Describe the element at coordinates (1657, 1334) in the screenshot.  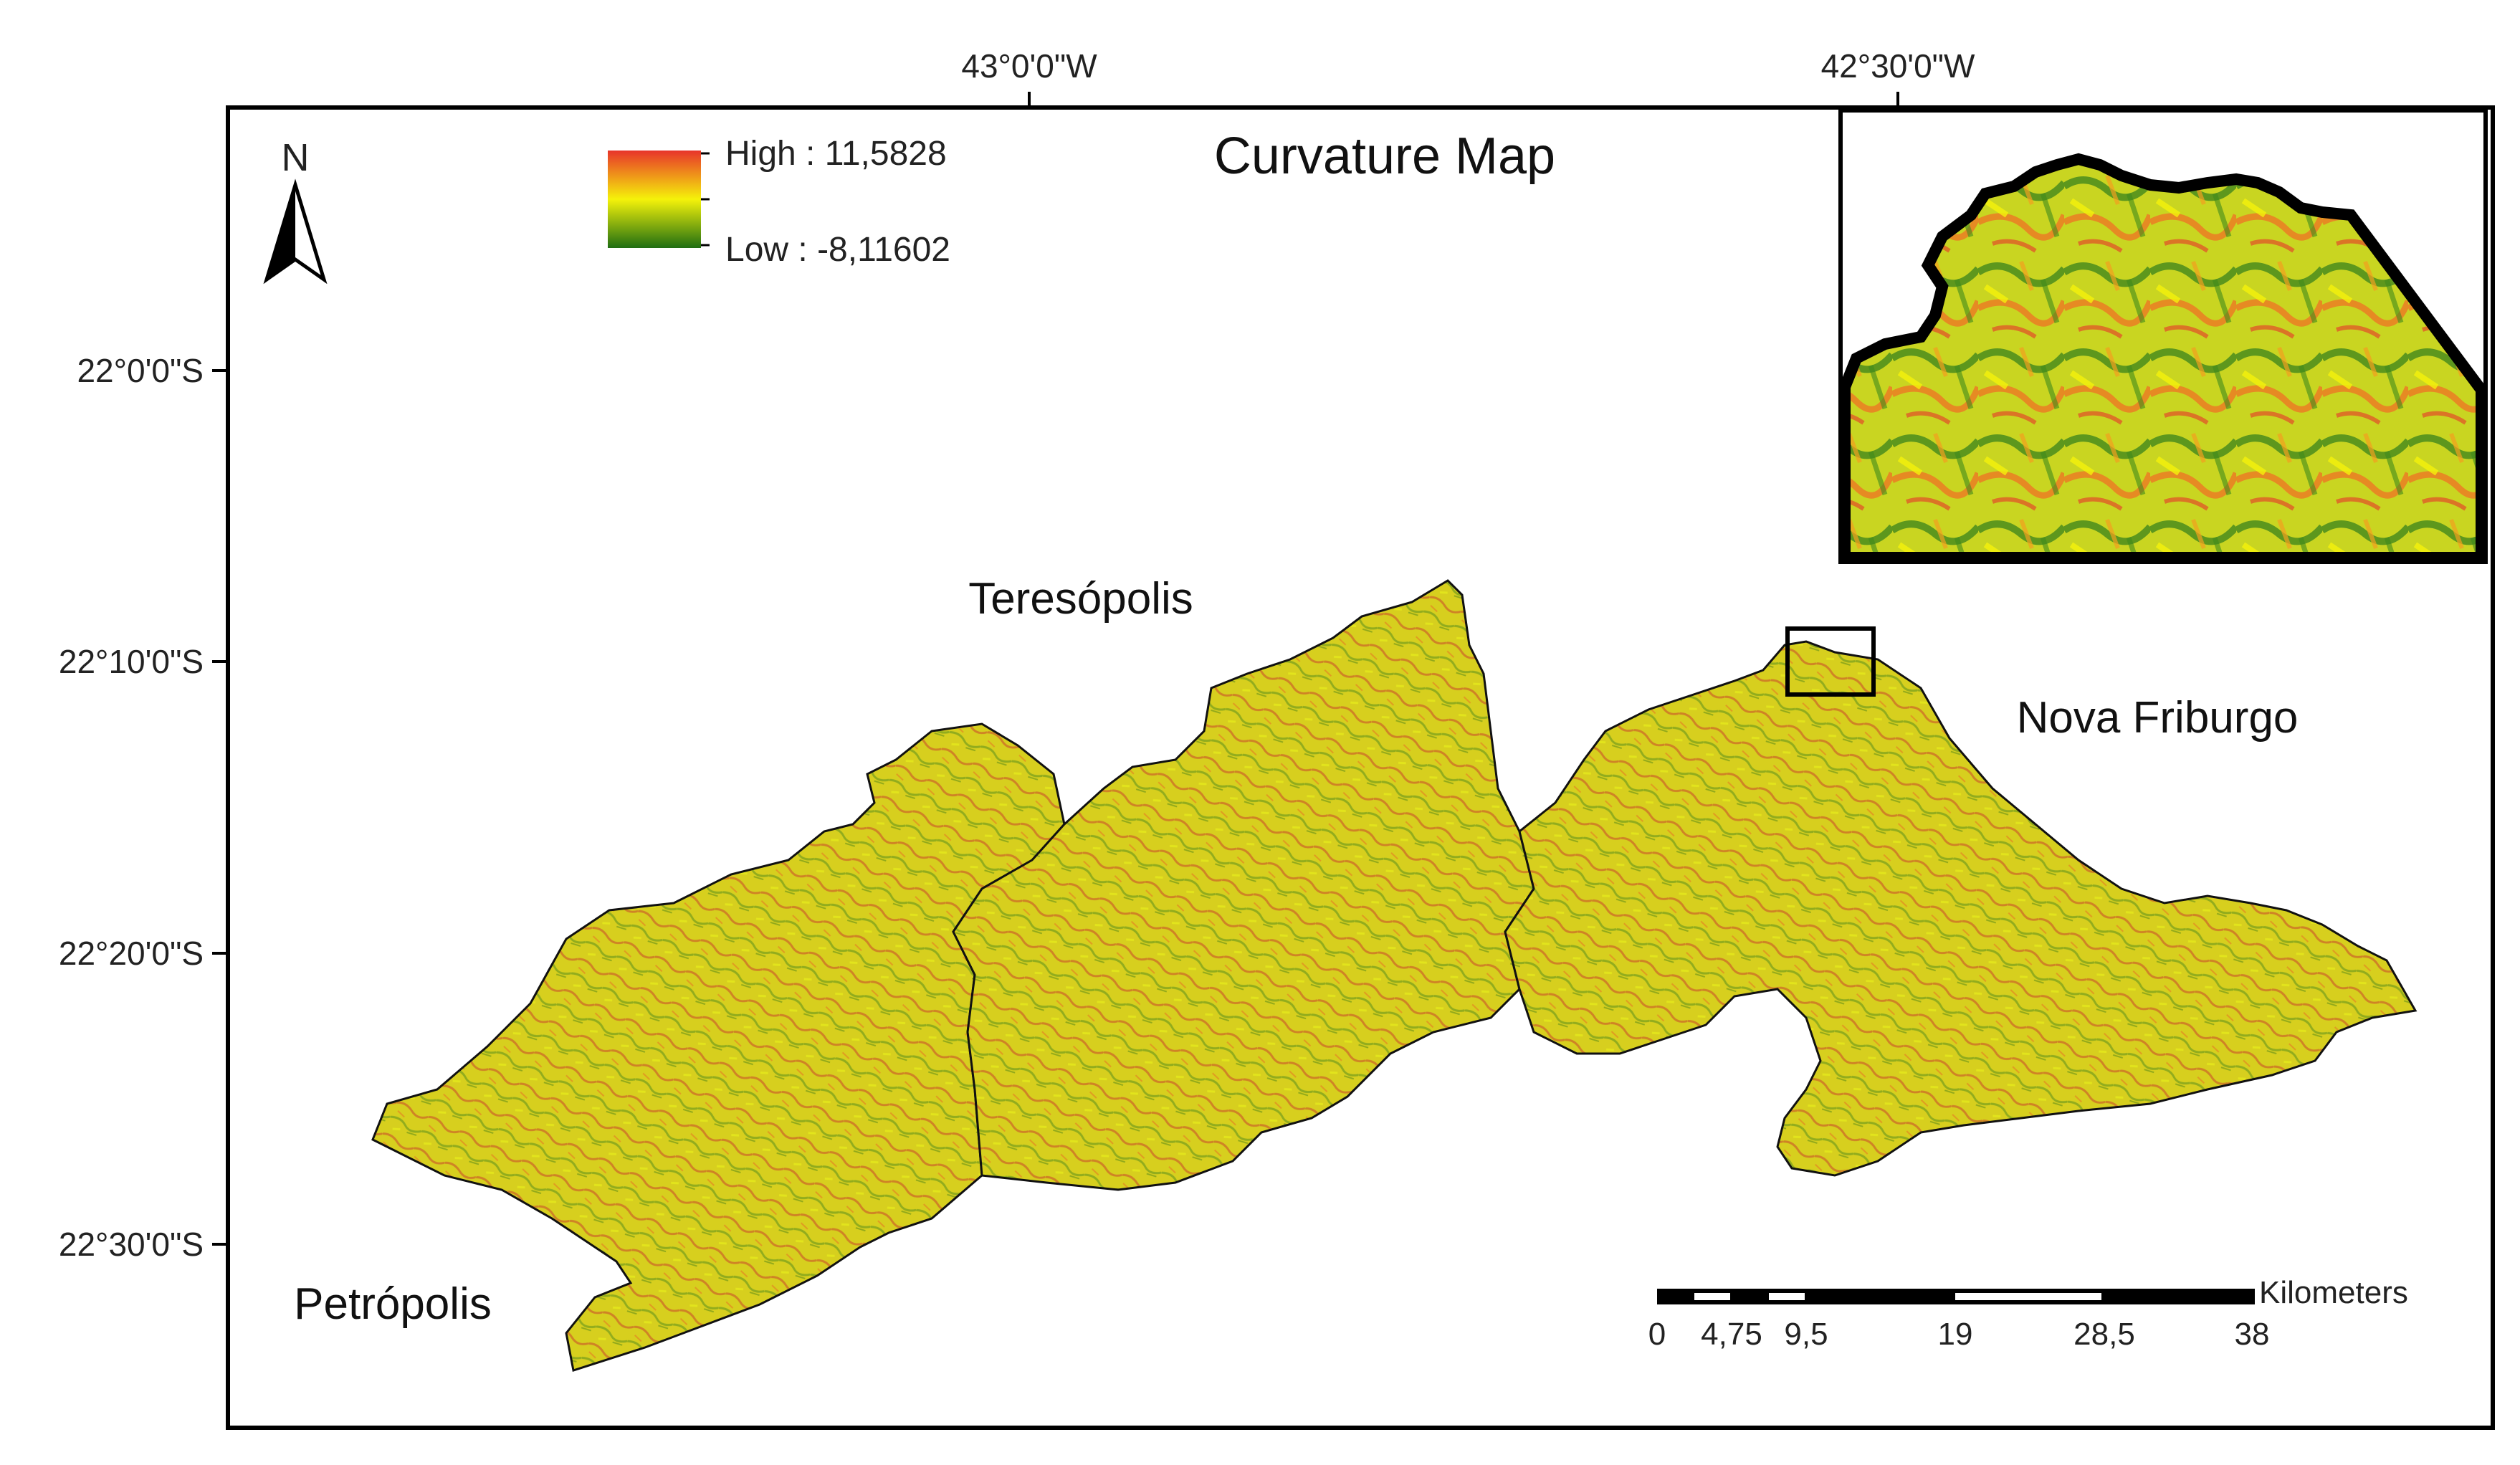
I see `scale-tick-0: 0` at that location.